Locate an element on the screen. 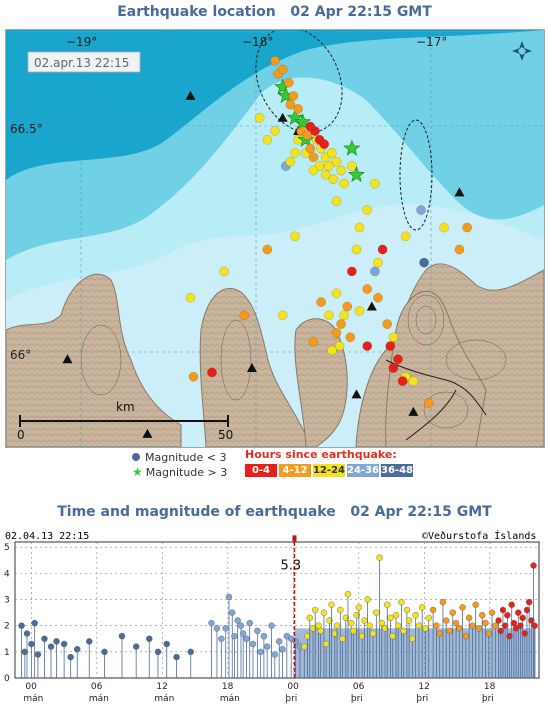 This screenshot has height=711, width=549. earthquake-star-icon is located at coordinates (356, 174).